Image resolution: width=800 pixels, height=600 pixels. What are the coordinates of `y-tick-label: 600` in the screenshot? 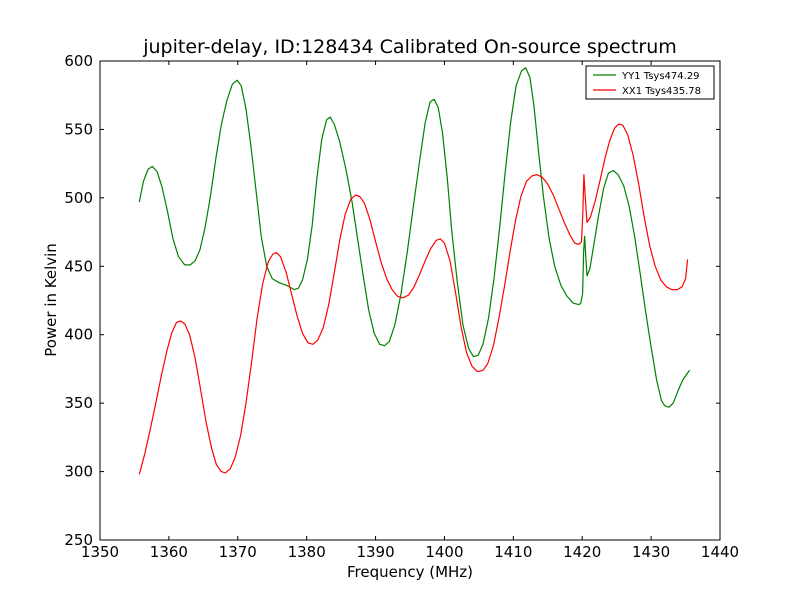 It's located at (78, 61).